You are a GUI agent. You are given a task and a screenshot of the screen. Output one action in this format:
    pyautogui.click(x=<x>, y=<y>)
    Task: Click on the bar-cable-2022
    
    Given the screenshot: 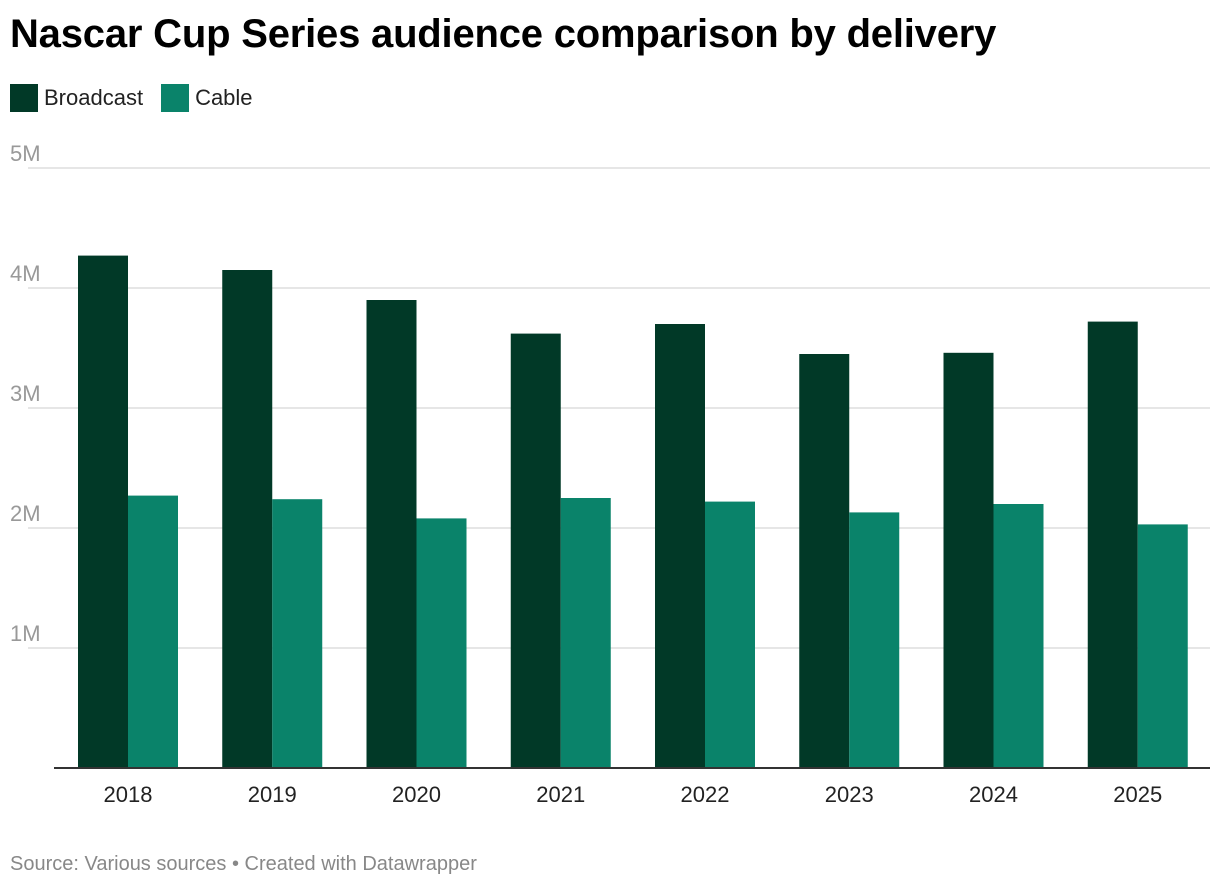 What is the action you would take?
    pyautogui.click(x=730, y=634)
    